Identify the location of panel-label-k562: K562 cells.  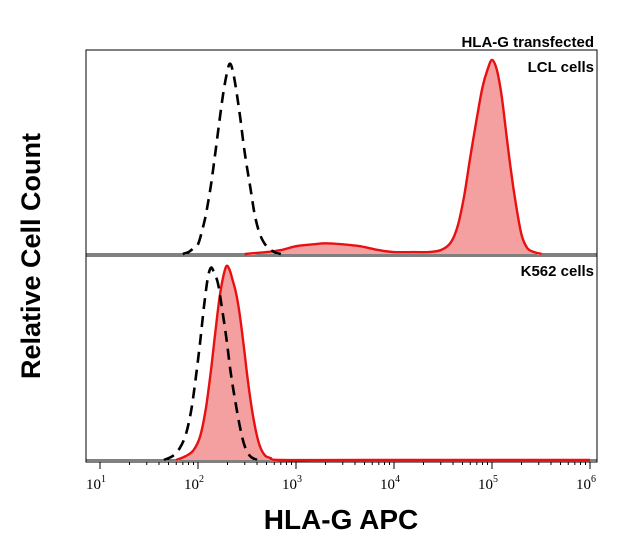
(557, 271).